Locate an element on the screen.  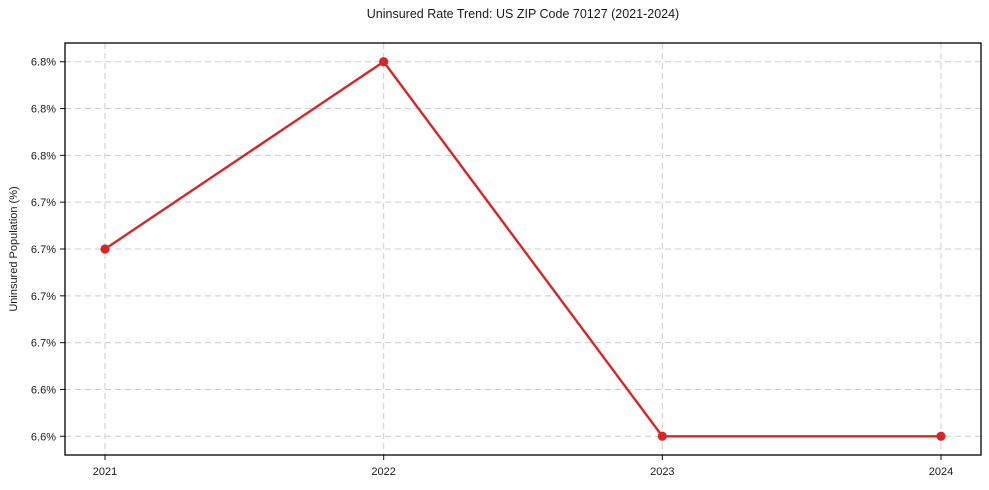
data-point-2021 is located at coordinates (105, 249).